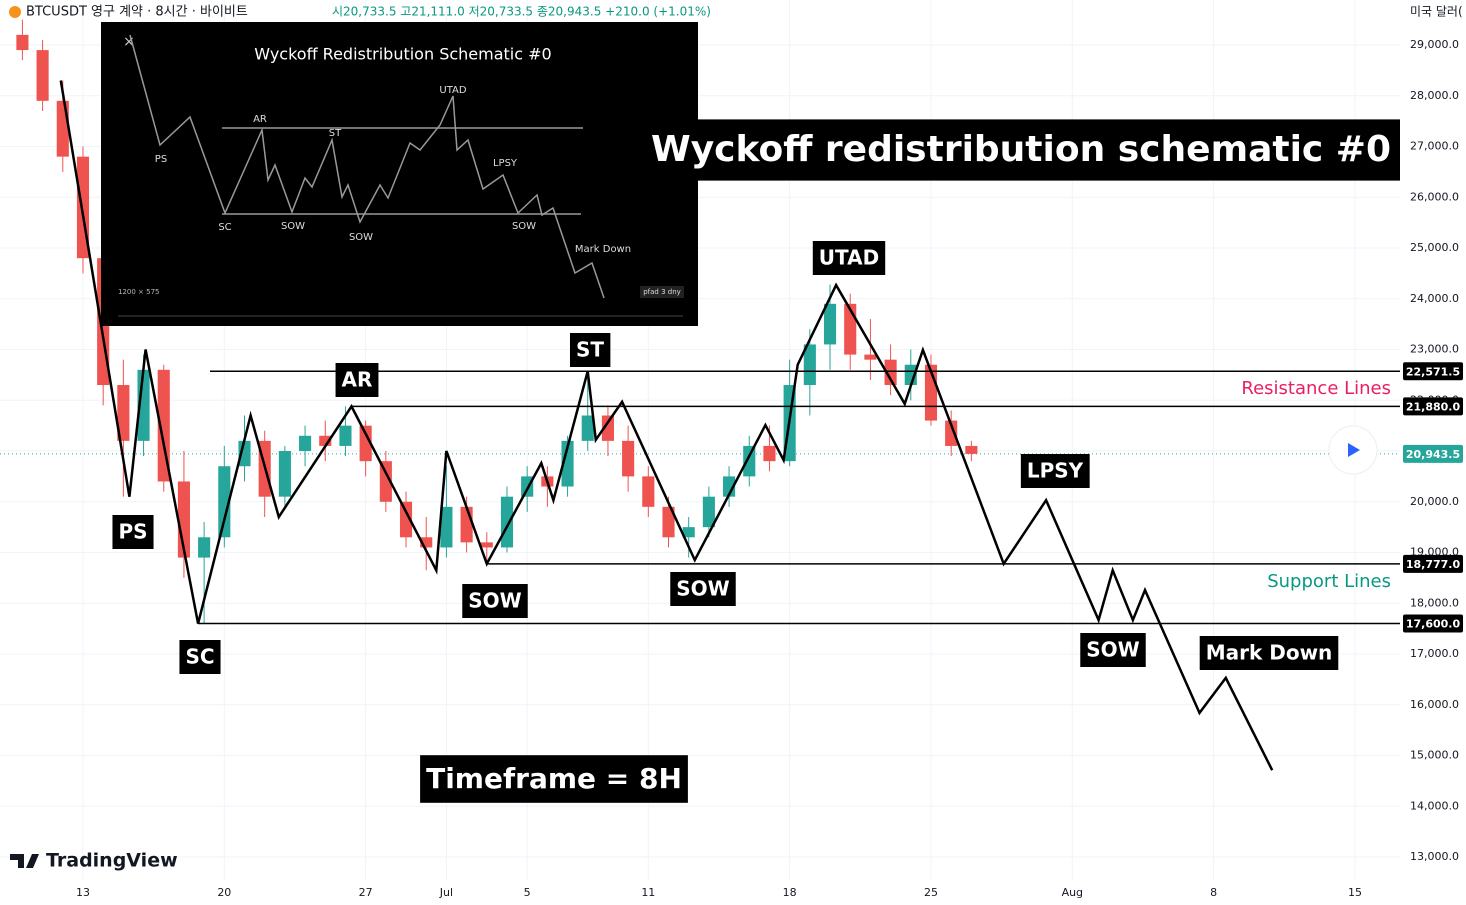 Image resolution: width=1466 pixels, height=905 pixels. What do you see at coordinates (1433, 624) in the screenshot?
I see `price-tag-label: 17,600.0` at bounding box center [1433, 624].